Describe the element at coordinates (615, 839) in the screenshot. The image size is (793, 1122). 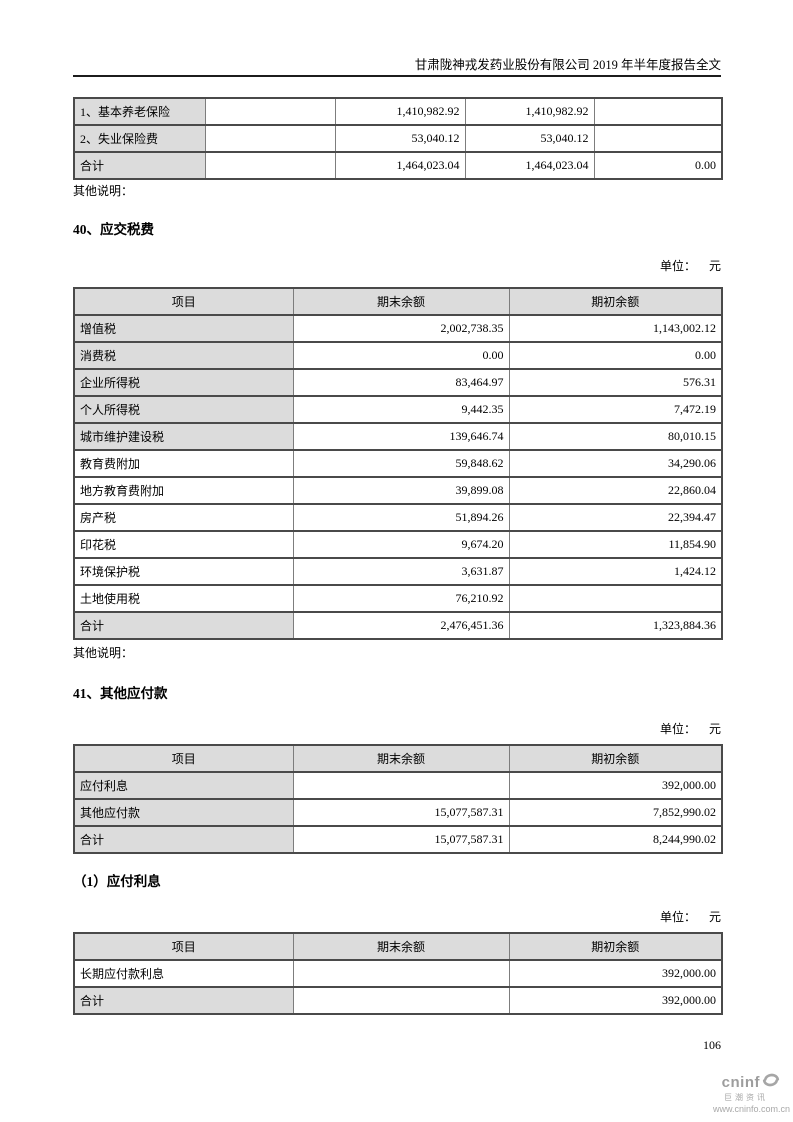
I see `cell-amount: 8,244,990.02` at that location.